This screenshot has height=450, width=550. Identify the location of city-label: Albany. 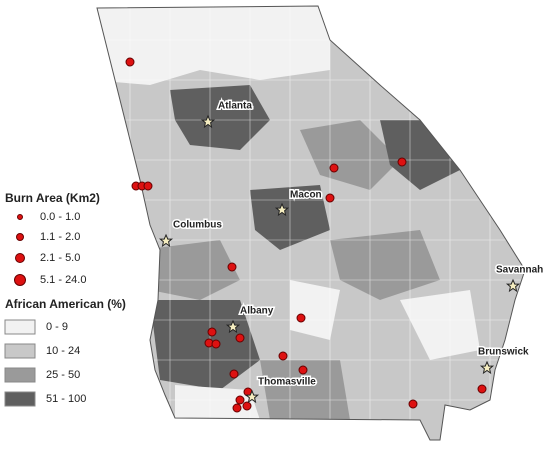
(257, 311).